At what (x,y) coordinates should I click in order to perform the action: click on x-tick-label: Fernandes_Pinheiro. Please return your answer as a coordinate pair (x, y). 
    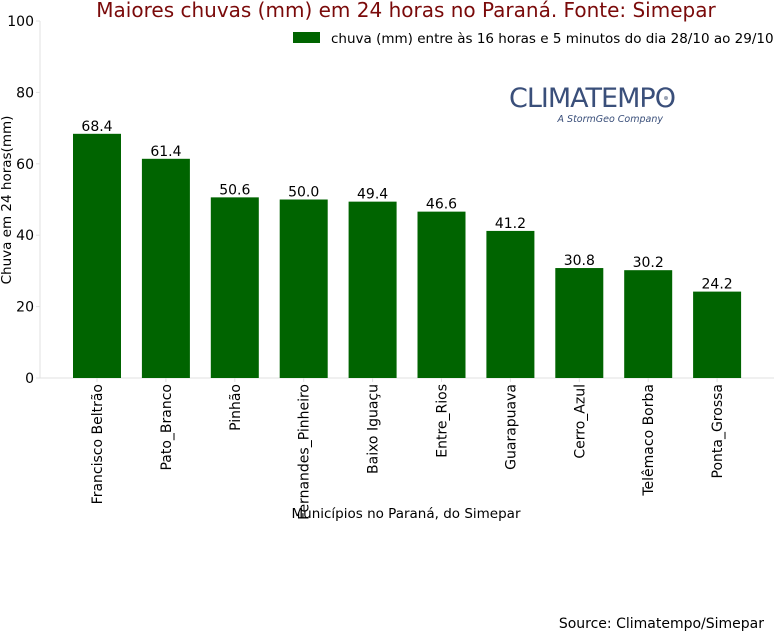
    Looking at the image, I should click on (305, 452).